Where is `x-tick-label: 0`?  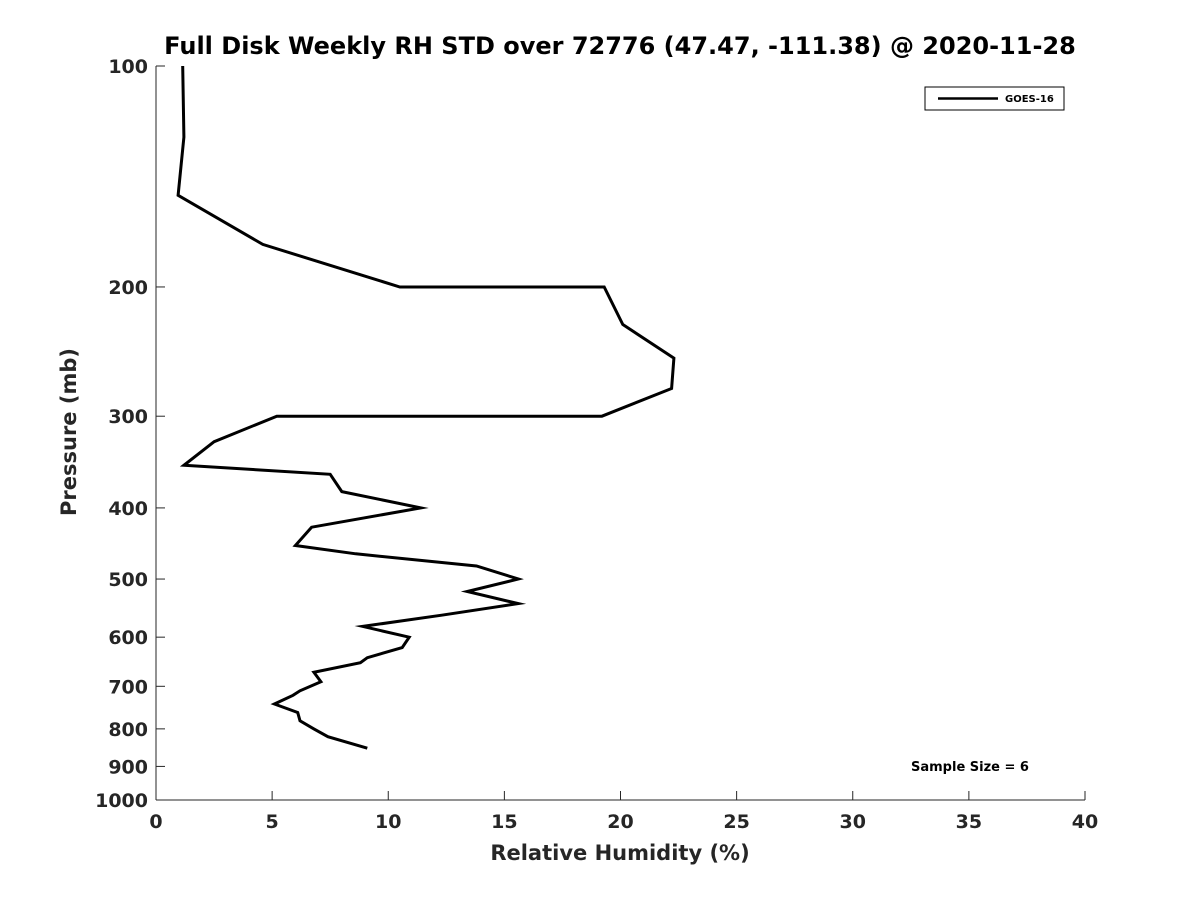 x-tick-label: 0 is located at coordinates (155, 822).